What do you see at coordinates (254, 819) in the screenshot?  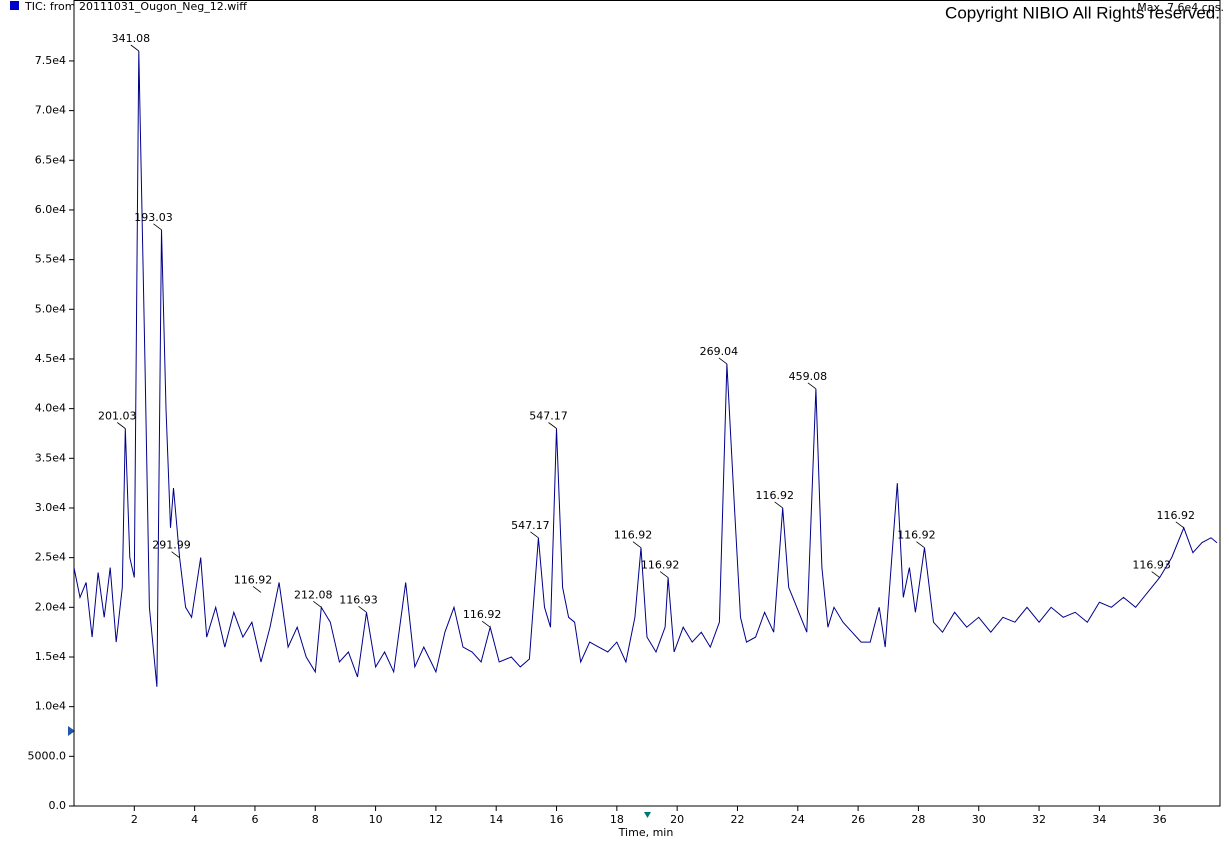 I see `x-tick-label: 6` at bounding box center [254, 819].